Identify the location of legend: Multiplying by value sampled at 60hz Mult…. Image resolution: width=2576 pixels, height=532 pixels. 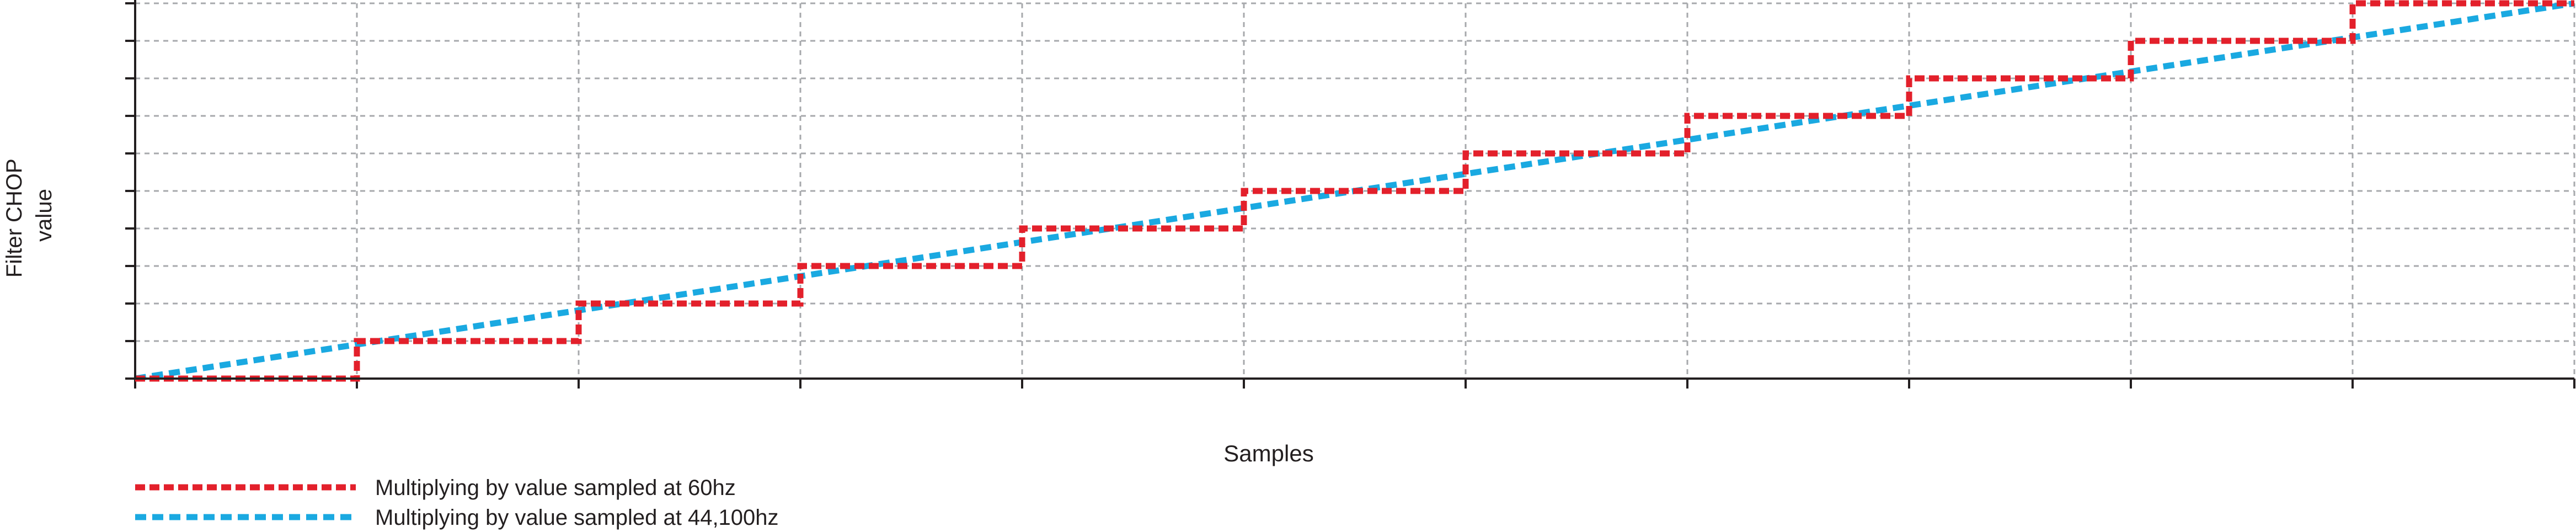
(457, 503).